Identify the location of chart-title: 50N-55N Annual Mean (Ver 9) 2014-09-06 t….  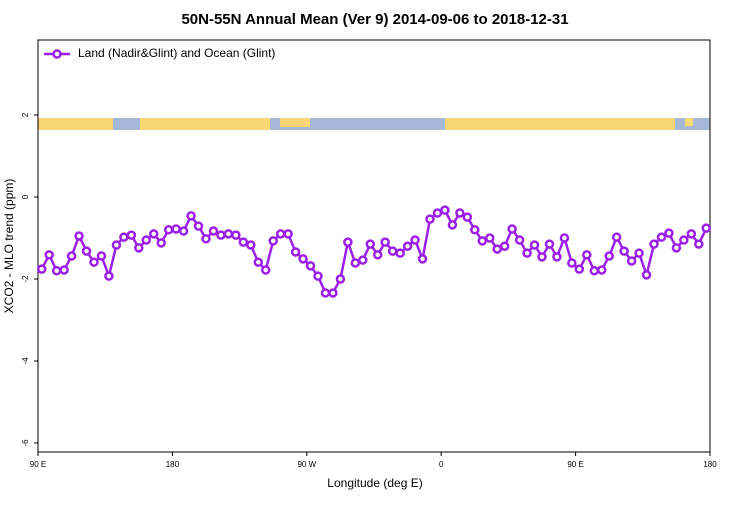
(374, 19).